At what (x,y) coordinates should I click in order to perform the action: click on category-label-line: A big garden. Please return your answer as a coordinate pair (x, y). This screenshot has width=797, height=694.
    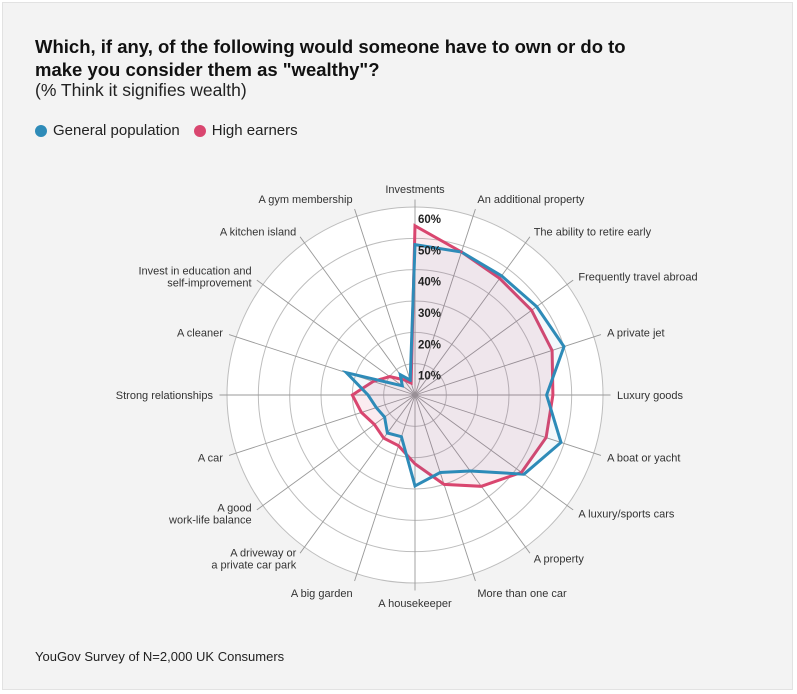
    Looking at the image, I should click on (322, 594).